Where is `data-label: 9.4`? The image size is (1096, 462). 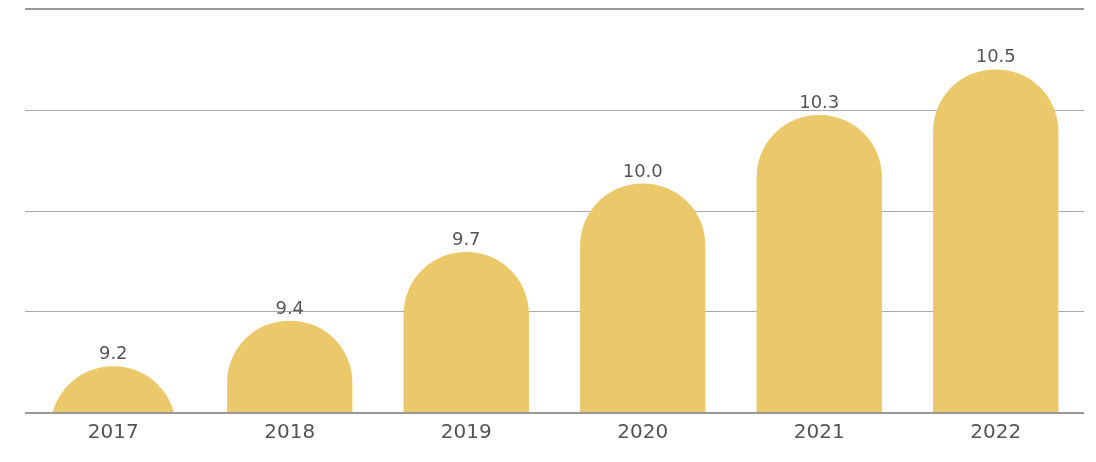 data-label: 9.4 is located at coordinates (290, 307).